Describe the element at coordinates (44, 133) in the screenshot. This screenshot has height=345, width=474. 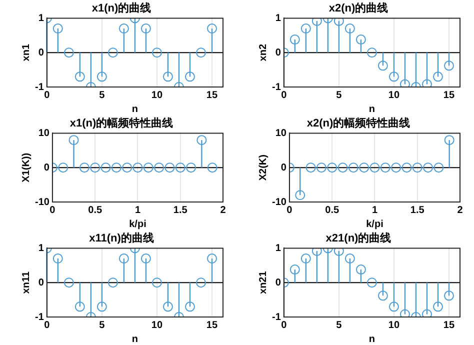
I see `y-tick-label: 10` at that location.